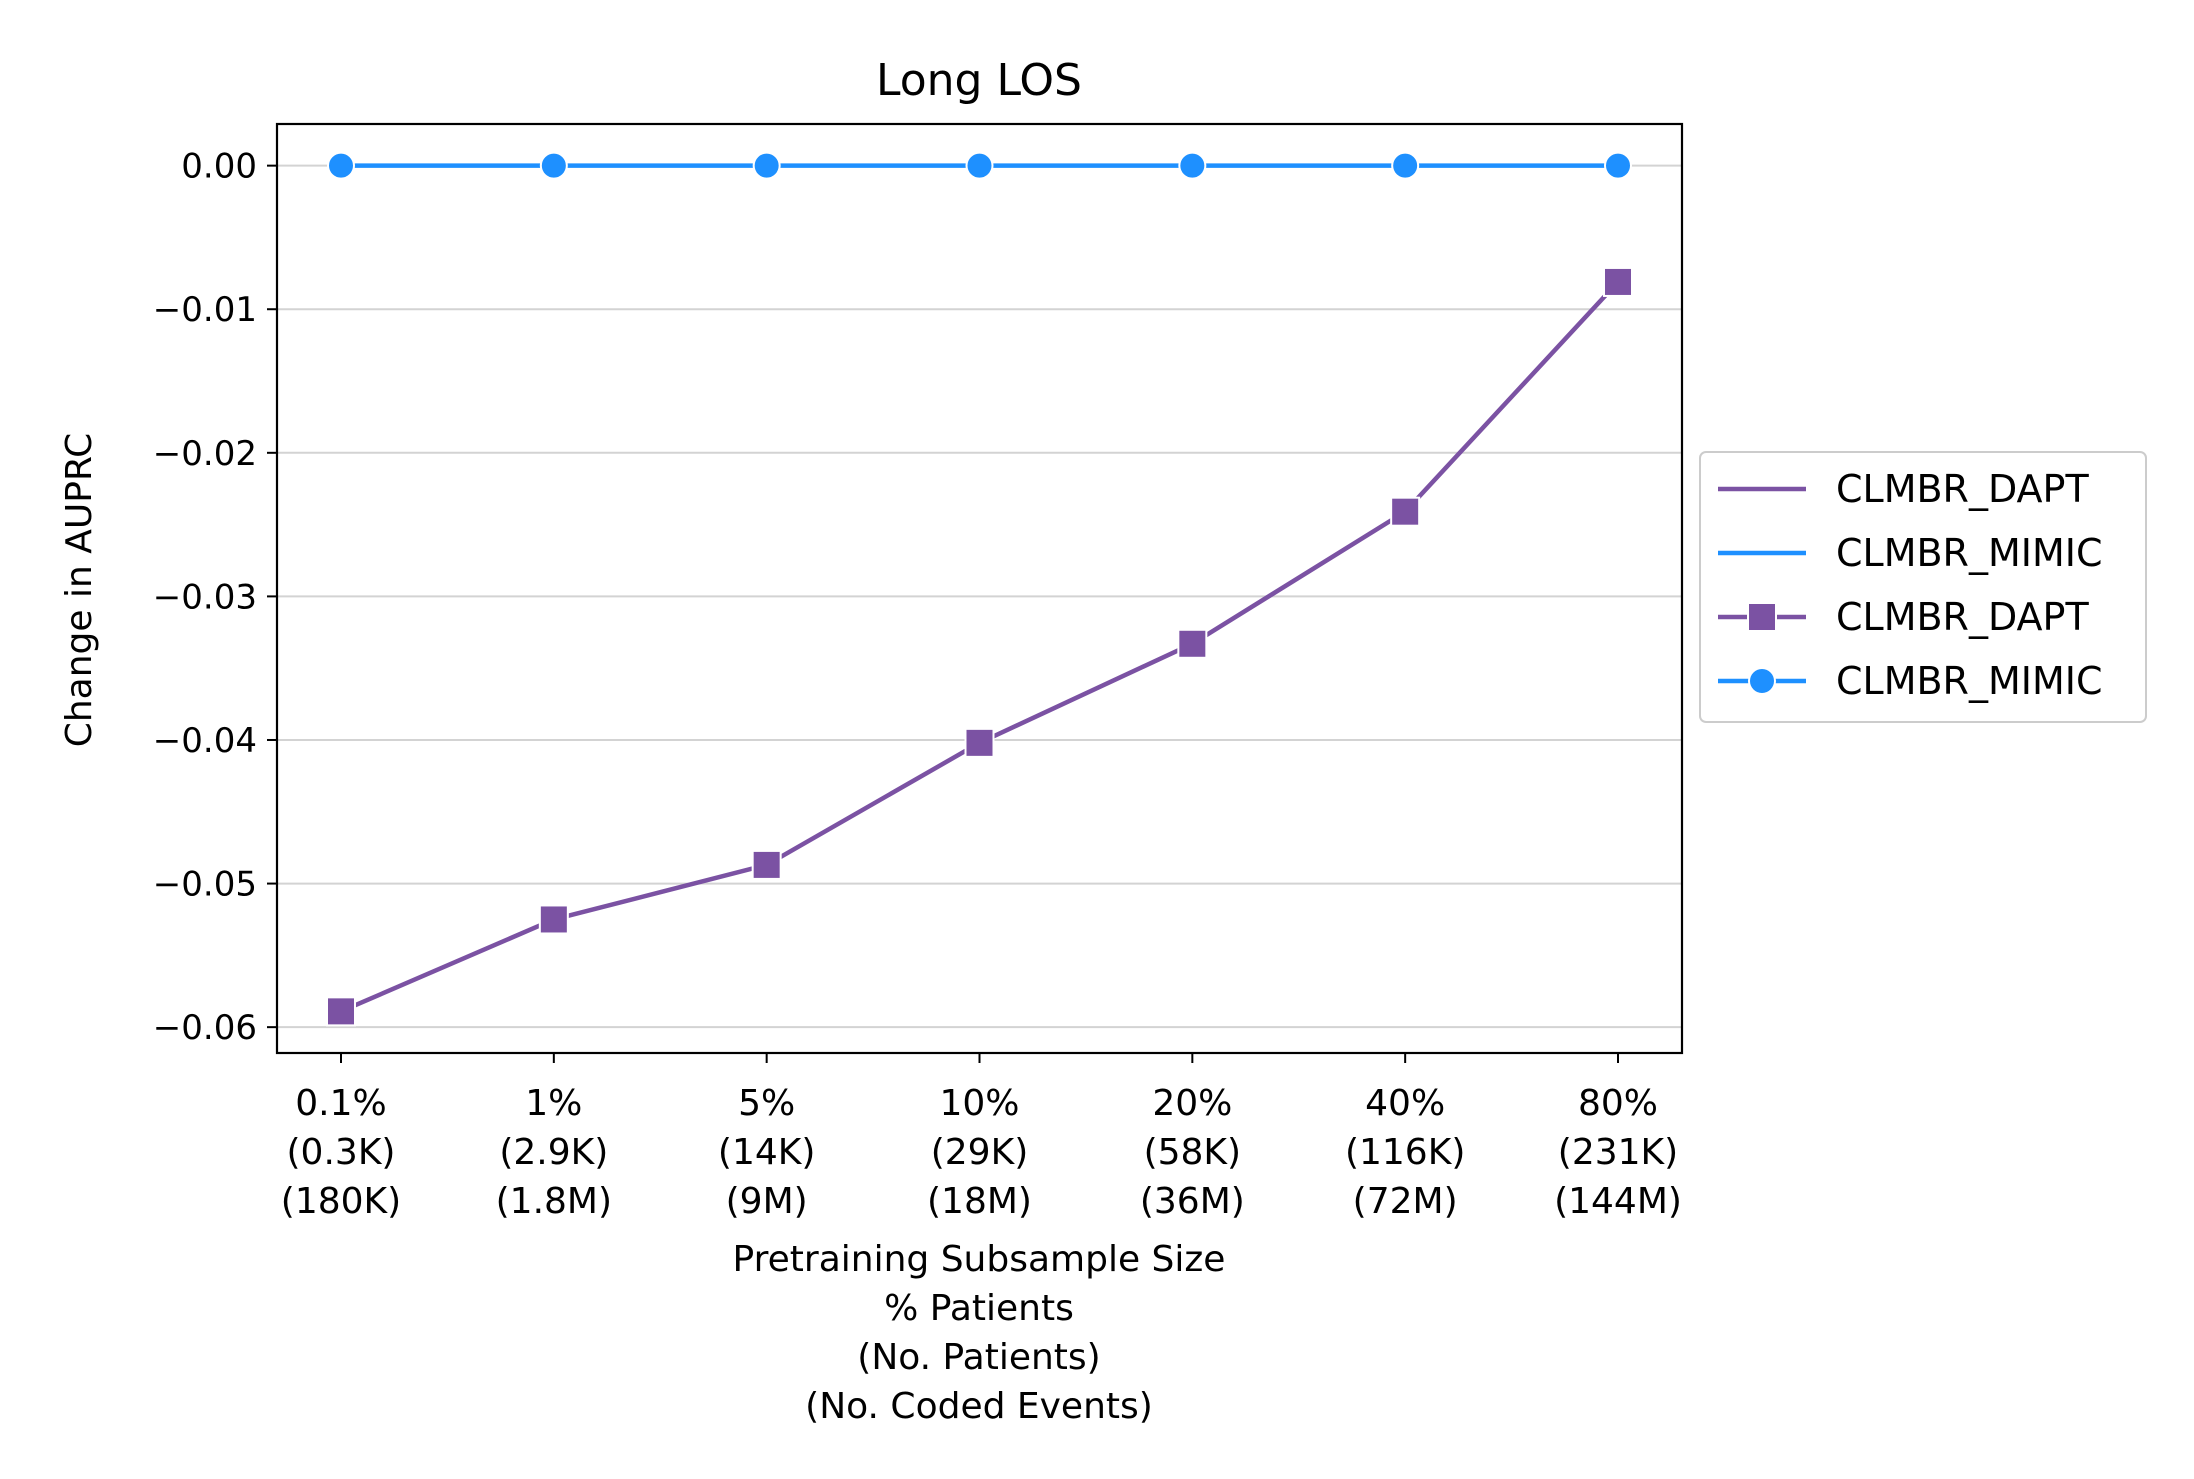 The image size is (2194, 1479). What do you see at coordinates (553, 1103) in the screenshot?
I see `x-tick-label: 1%` at bounding box center [553, 1103].